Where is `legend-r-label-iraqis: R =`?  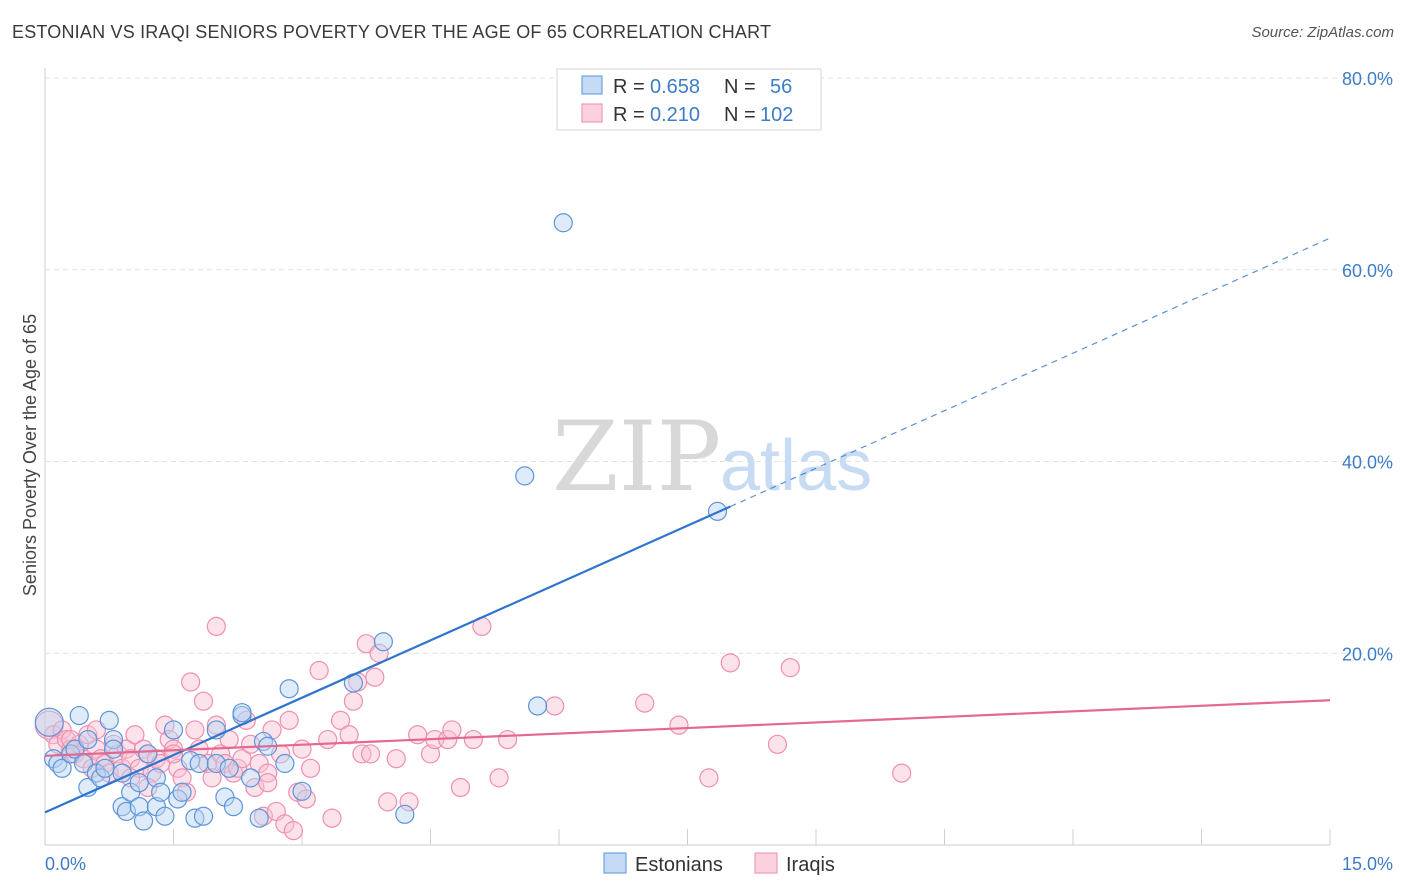 legend-r-label-iraqis: R = is located at coordinates (629, 115).